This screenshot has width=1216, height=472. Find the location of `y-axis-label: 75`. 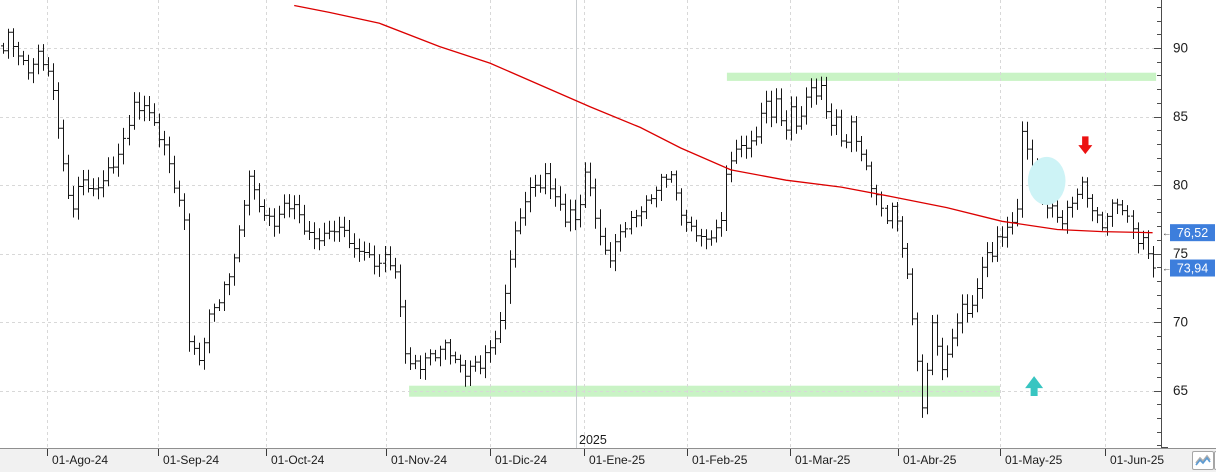

y-axis-label: 75 is located at coordinates (1180, 253).